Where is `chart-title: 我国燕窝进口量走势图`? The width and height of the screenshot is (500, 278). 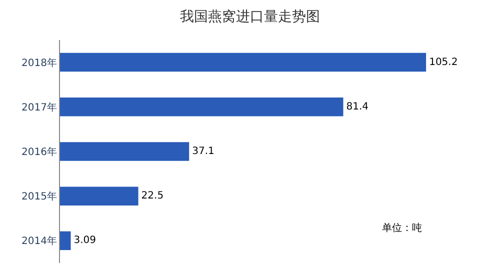 chart-title: 我国燕窝进口量走势图 is located at coordinates (250, 16).